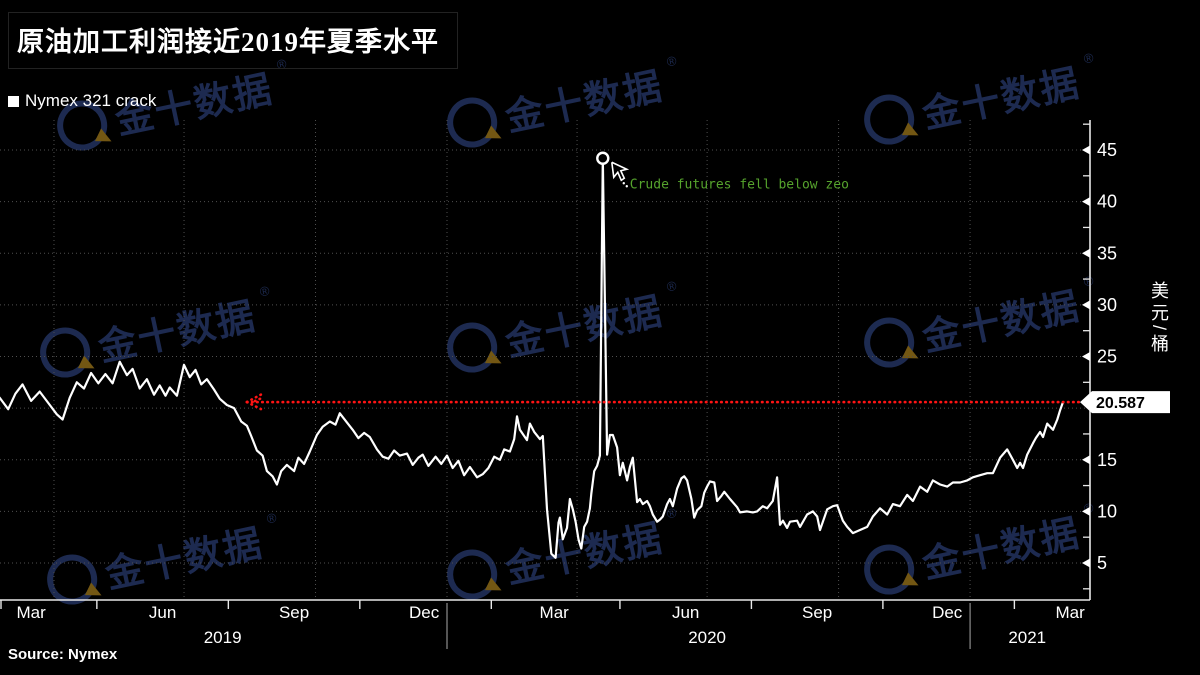 Image resolution: width=1200 pixels, height=675 pixels. Describe the element at coordinates (1159, 319) in the screenshot. I see `y-axis-unit-label: 美元/桶` at that location.